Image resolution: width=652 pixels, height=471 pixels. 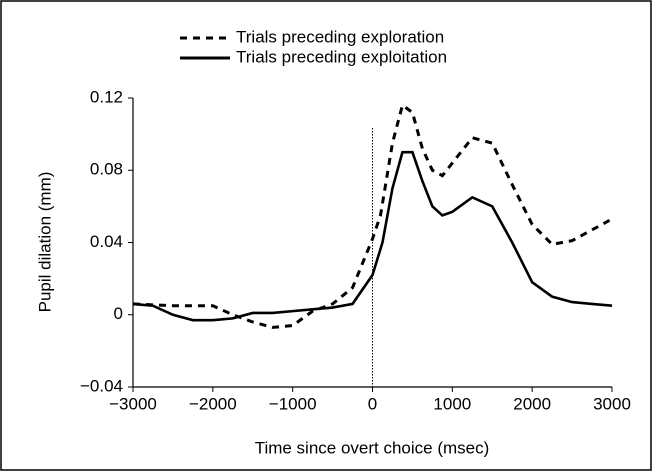 What do you see at coordinates (44, 242) in the screenshot?
I see `y-axis-label: Pupil dilation (mm)` at bounding box center [44, 242].